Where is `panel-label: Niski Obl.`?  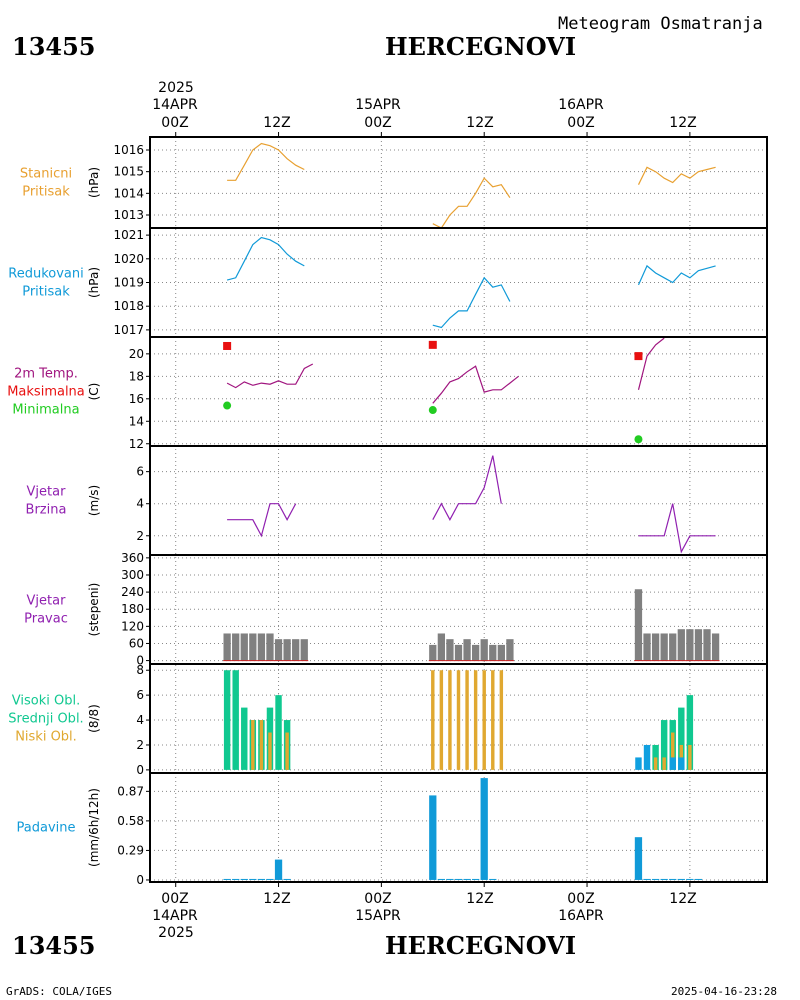 panel-label: Niski Obl. is located at coordinates (46, 737).